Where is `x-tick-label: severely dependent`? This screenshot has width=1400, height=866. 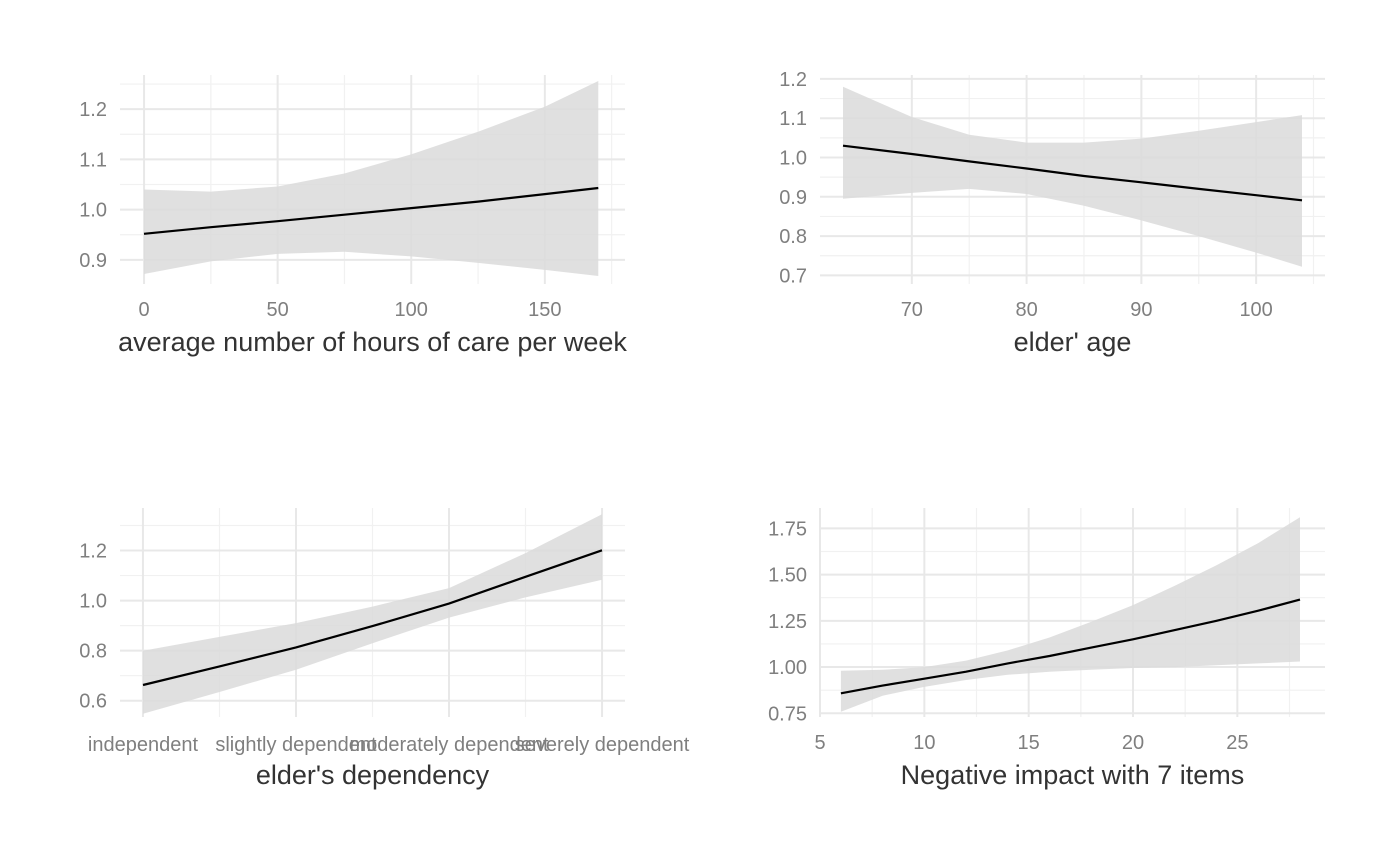
x-tick-label: severely dependent is located at coordinates (602, 745).